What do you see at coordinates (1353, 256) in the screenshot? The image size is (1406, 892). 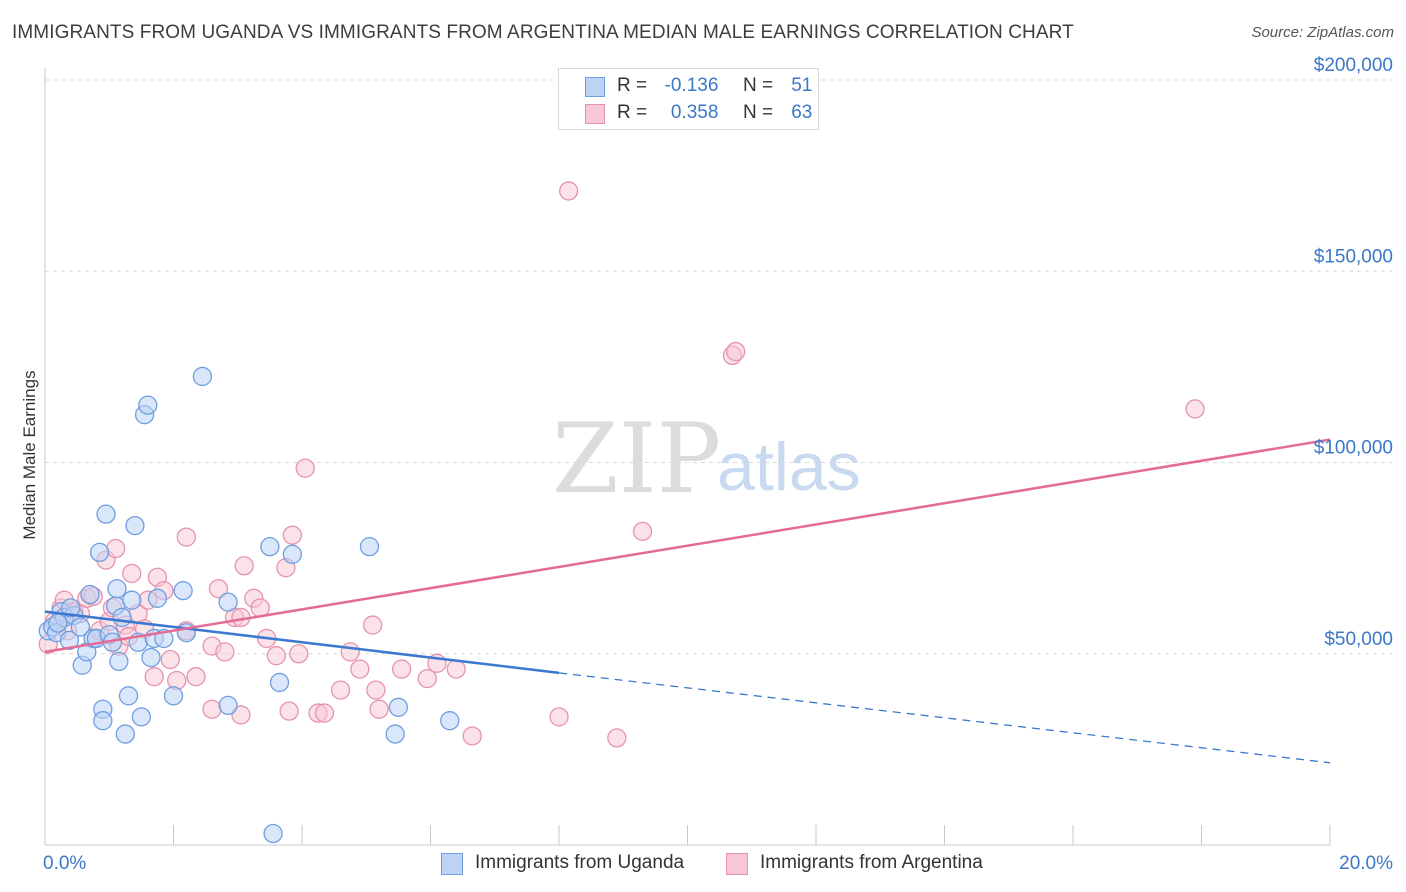 I see `y-tick-label: $150,000` at bounding box center [1353, 256].